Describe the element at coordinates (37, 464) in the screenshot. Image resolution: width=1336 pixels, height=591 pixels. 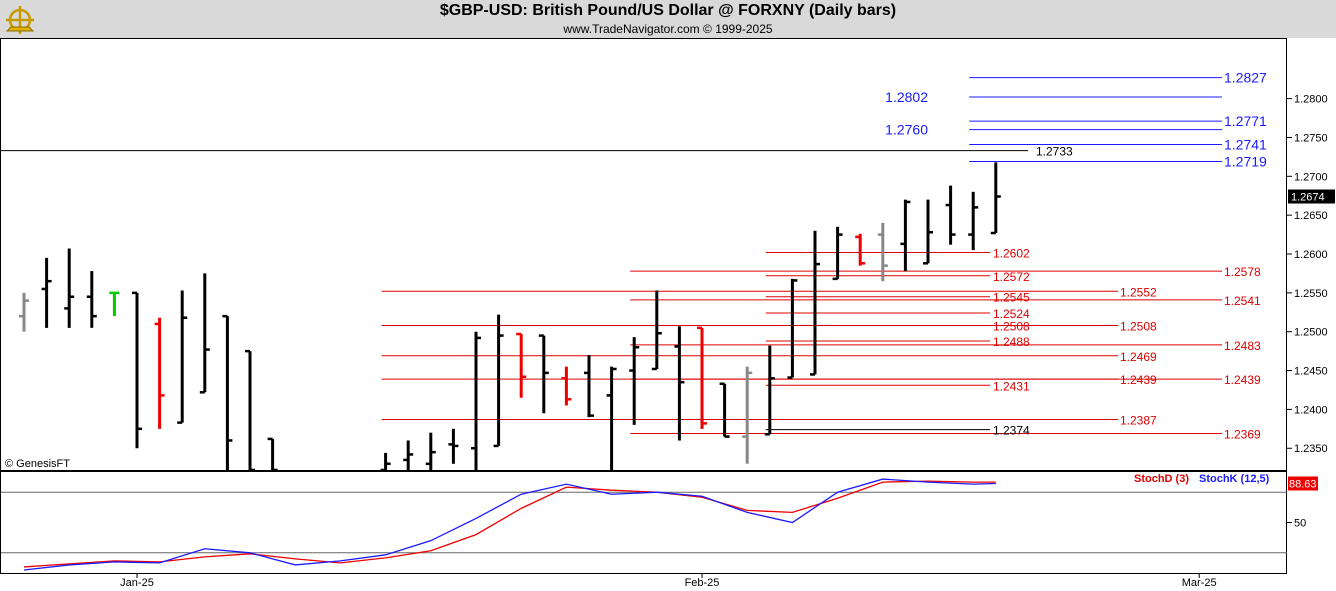
I see `watermark: © GenesisFT` at that location.